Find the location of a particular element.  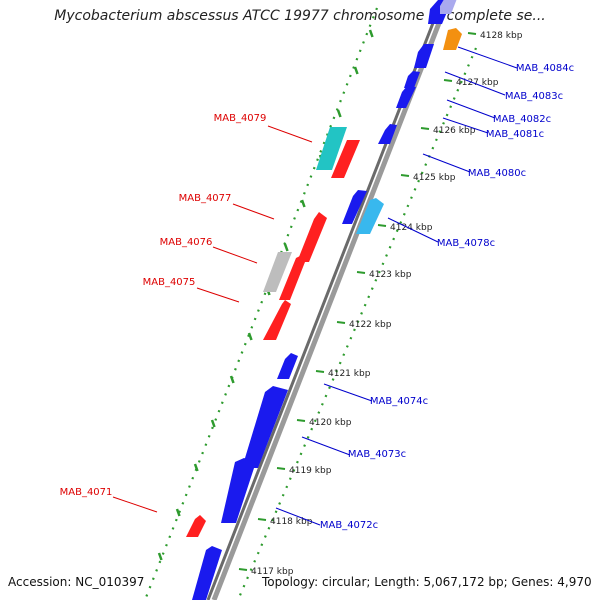

gene-feature-mab-4073c is located at coordinates (265, 427).